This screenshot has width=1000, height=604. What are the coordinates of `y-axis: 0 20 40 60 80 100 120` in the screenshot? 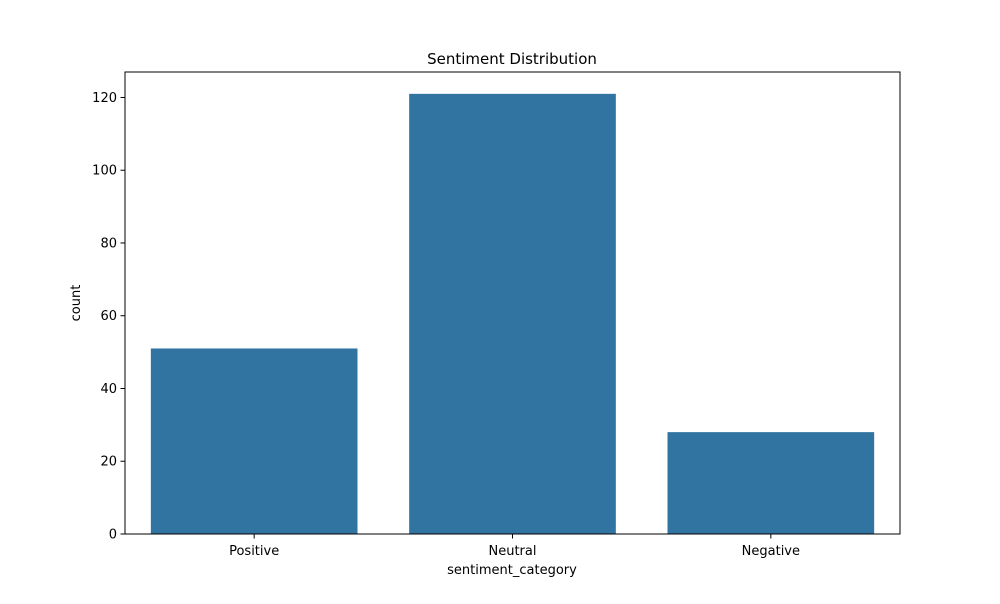 It's located at (108, 317).